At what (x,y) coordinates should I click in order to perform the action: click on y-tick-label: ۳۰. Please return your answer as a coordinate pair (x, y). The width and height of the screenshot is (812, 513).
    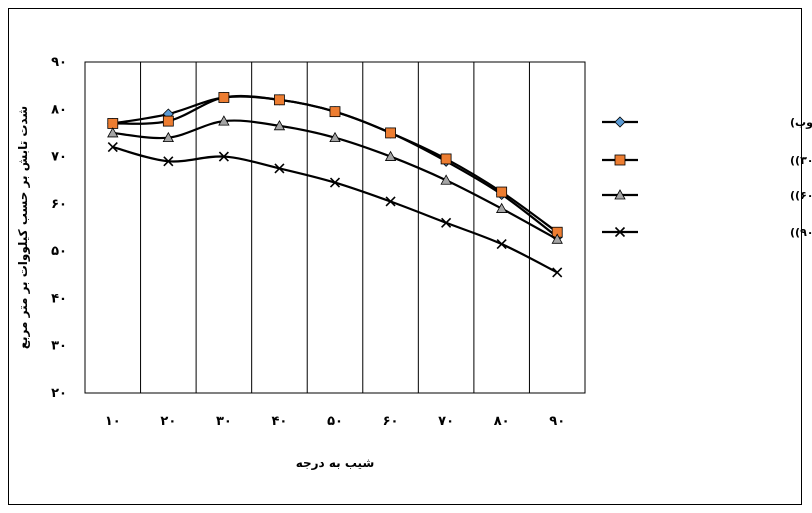
    Looking at the image, I should click on (59, 346).